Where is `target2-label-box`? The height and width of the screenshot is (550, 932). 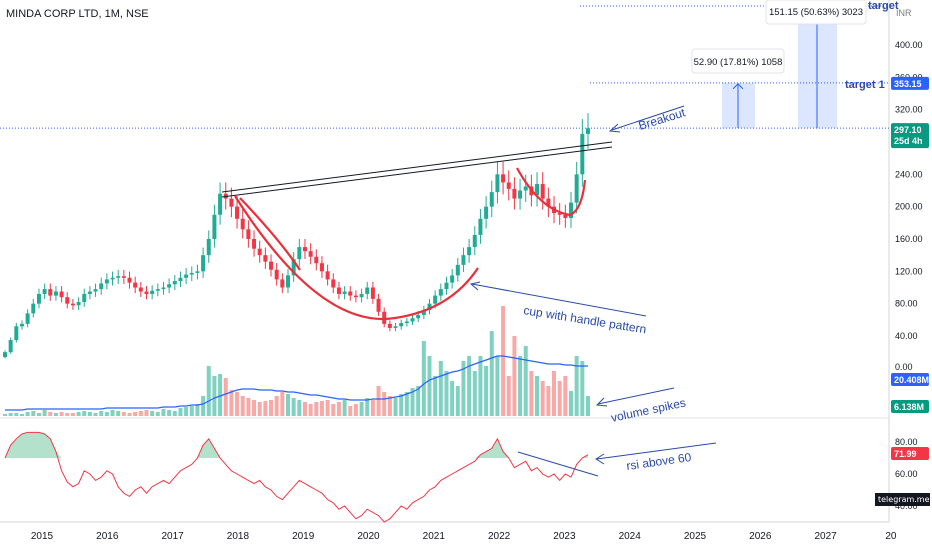
target2-label-box is located at coordinates (816, 12).